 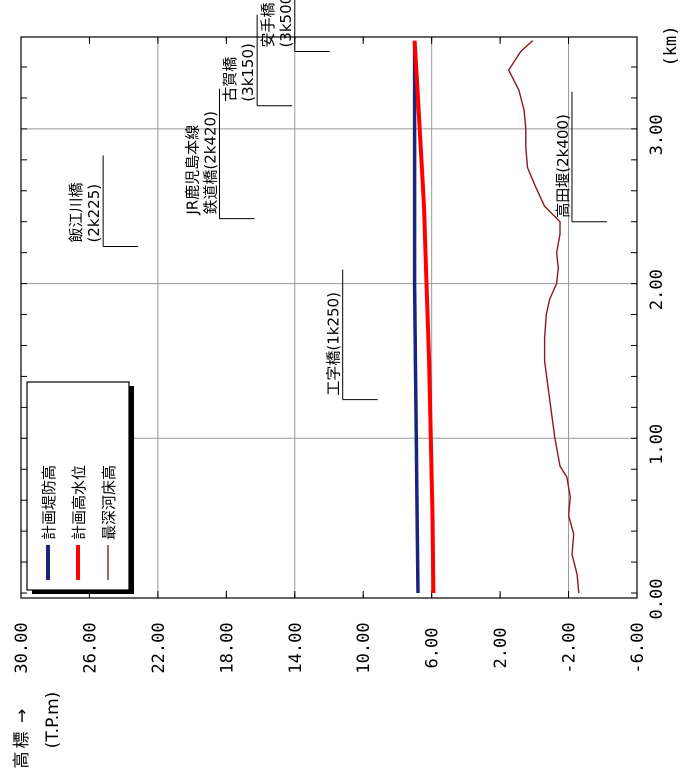 I want to click on annotation-label: 鉄道橋(2k420), so click(x=210, y=163).